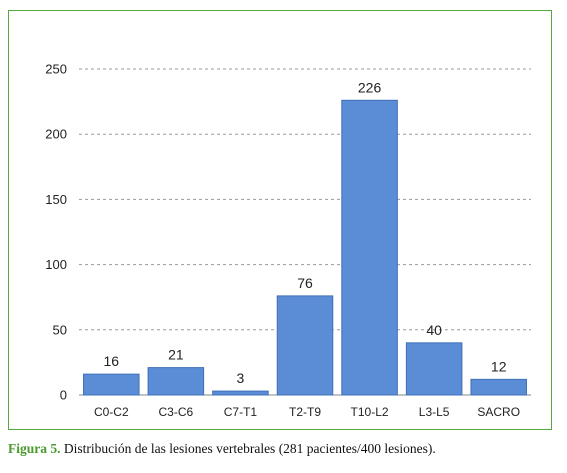  I want to click on y-tick-label-100: 100, so click(56, 264).